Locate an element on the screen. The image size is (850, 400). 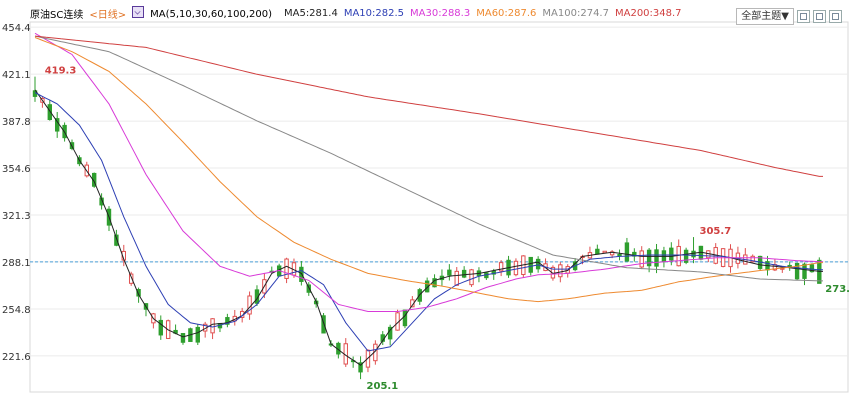
y-tick-label: 387.8 is located at coordinates (16, 122).